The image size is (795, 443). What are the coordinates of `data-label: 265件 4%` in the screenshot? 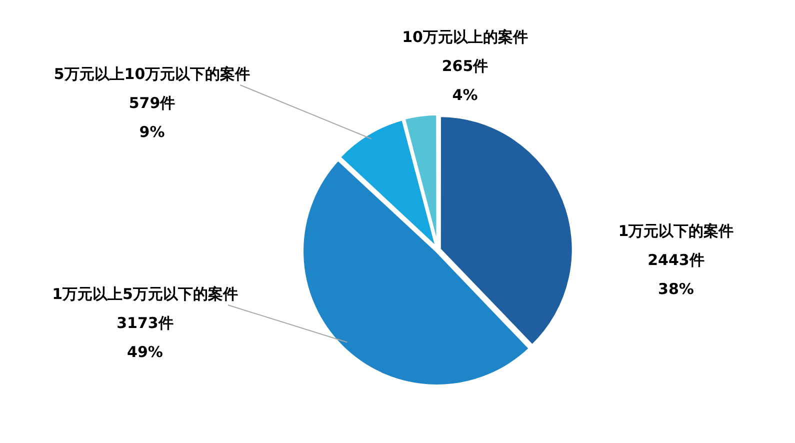 It's located at (465, 80).